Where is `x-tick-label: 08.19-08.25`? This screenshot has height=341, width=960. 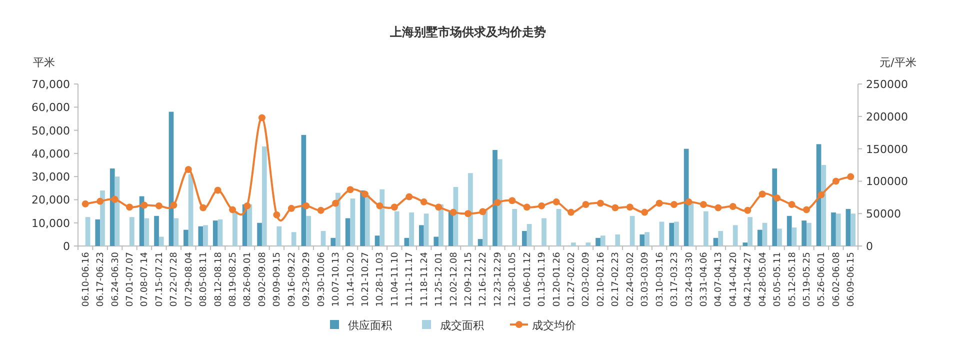
x-tick-label: 08.19-08.25 is located at coordinates (233, 279).